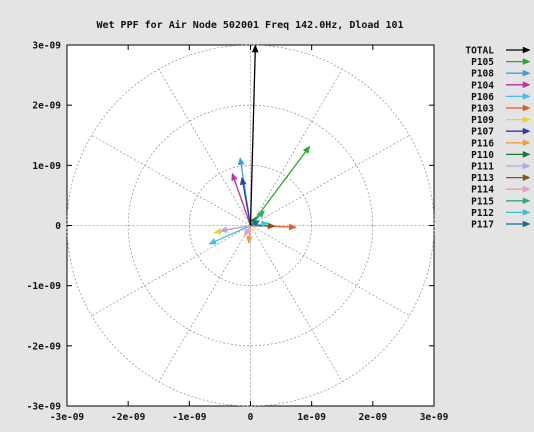 The height and width of the screenshot is (432, 534). I want to click on legend-label: P116, so click(482, 143).